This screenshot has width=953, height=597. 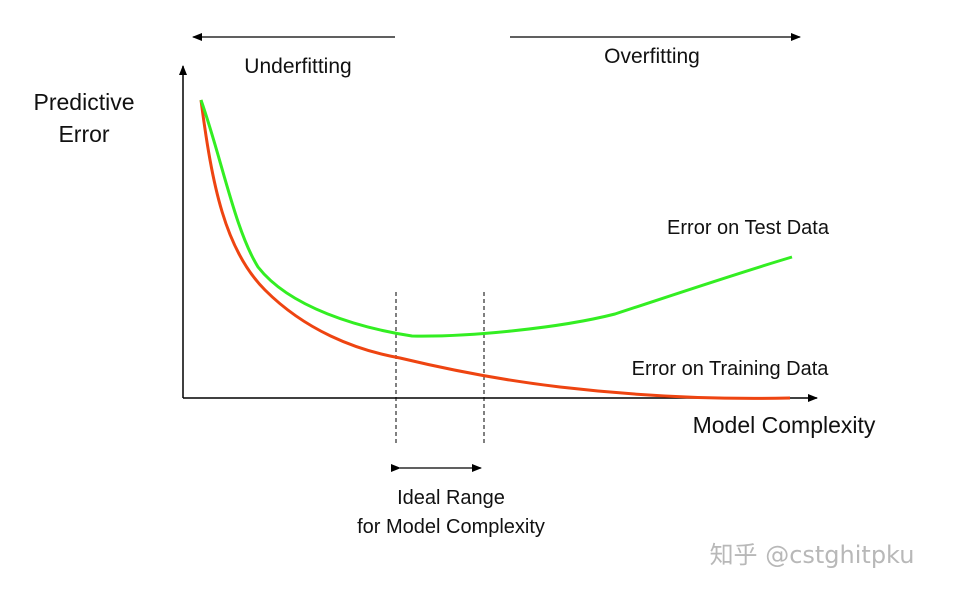 What do you see at coordinates (812, 555) in the screenshot?
I see `watermark-text: 知乎 @cstghitpku` at bounding box center [812, 555].